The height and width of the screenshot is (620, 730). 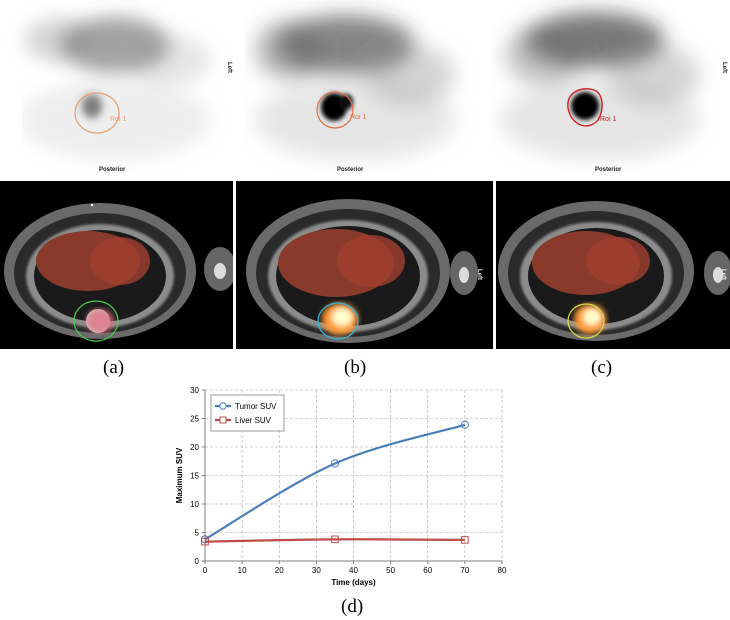 I want to click on x-tick-label: 60, so click(x=427, y=570).